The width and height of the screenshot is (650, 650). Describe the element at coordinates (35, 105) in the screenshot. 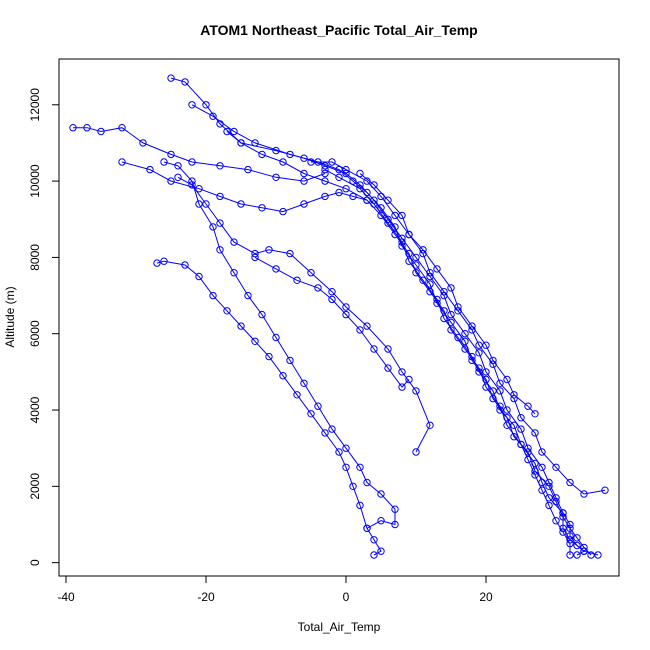

I see `y-tick-label: 12000` at that location.